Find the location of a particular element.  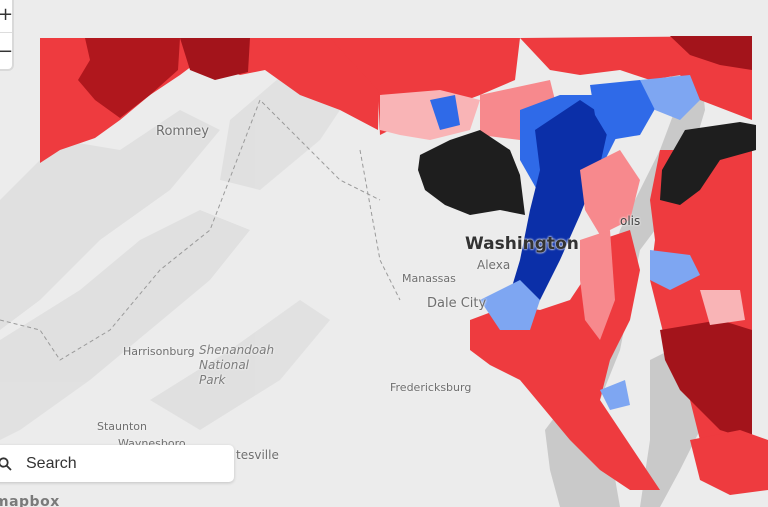

place-label-annapolis: olis is located at coordinates (630, 221).